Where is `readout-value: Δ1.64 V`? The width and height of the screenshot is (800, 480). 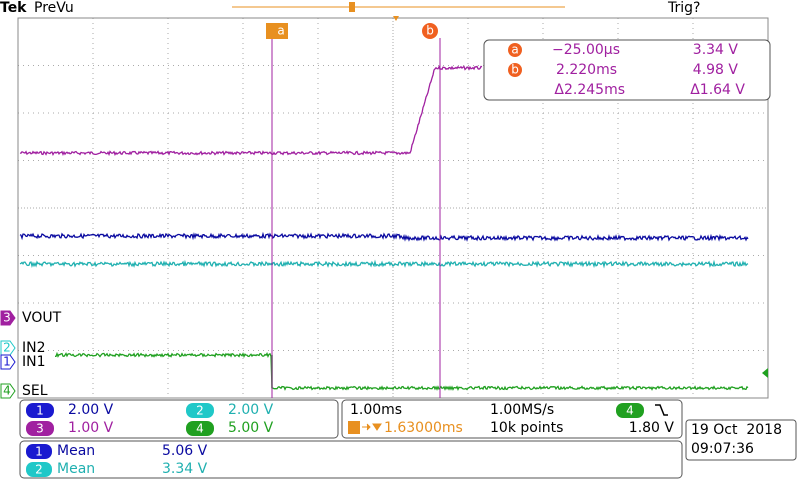 readout-value: Δ1.64 V is located at coordinates (717, 90).